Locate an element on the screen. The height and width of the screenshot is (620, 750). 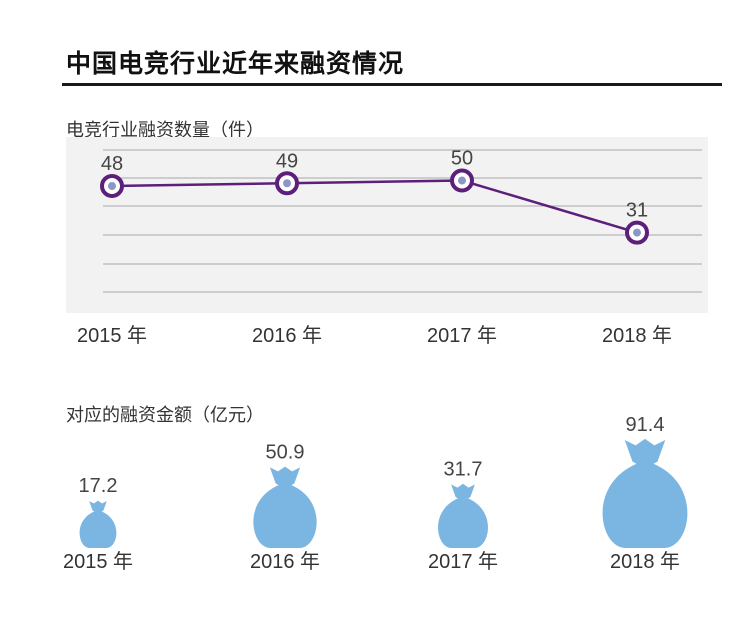
bag-chart-title: 对应的融资金额（亿元） is located at coordinates (165, 415).